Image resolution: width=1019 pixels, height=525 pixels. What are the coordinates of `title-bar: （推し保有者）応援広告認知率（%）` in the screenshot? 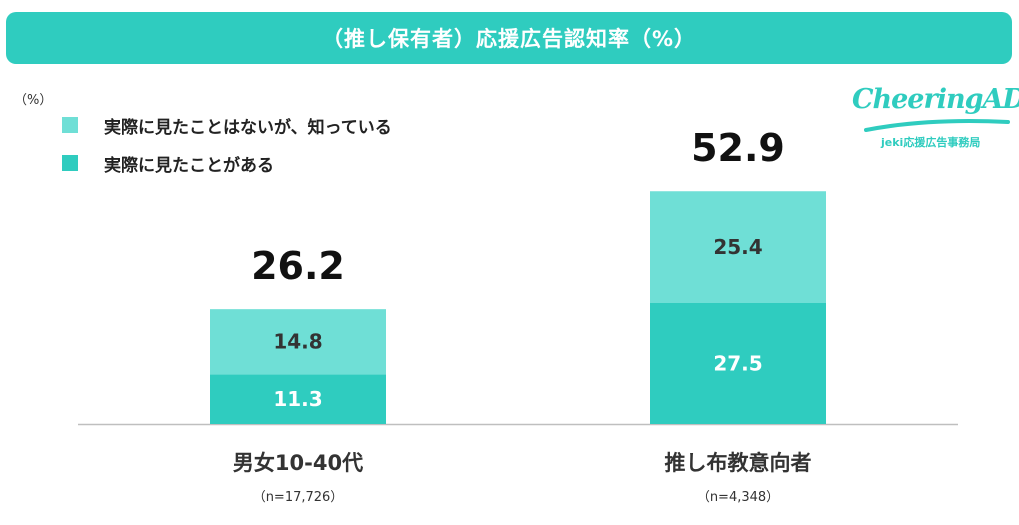 It's located at (509, 38).